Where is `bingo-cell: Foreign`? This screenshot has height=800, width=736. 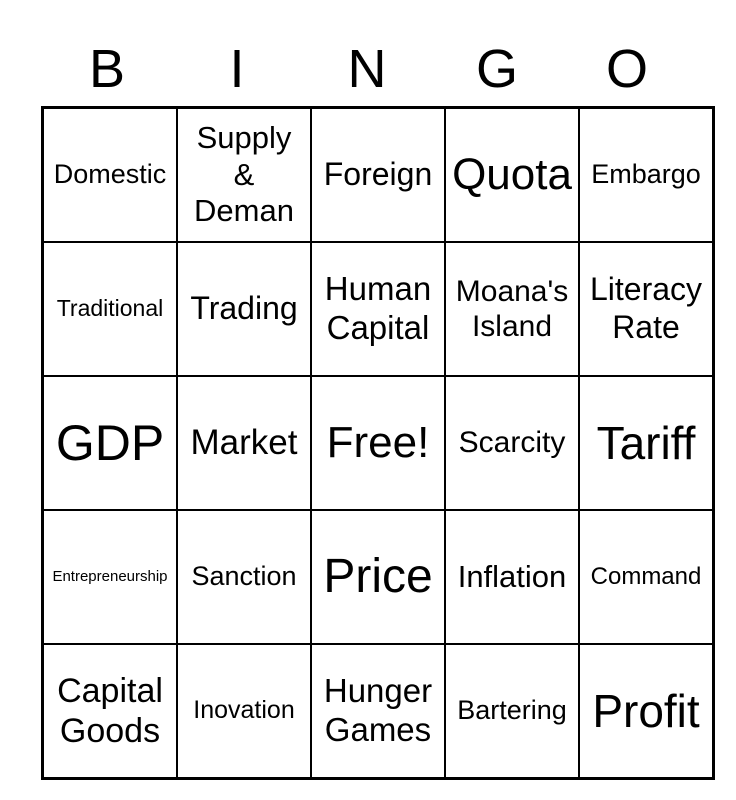 bingo-cell: Foreign is located at coordinates (378, 174).